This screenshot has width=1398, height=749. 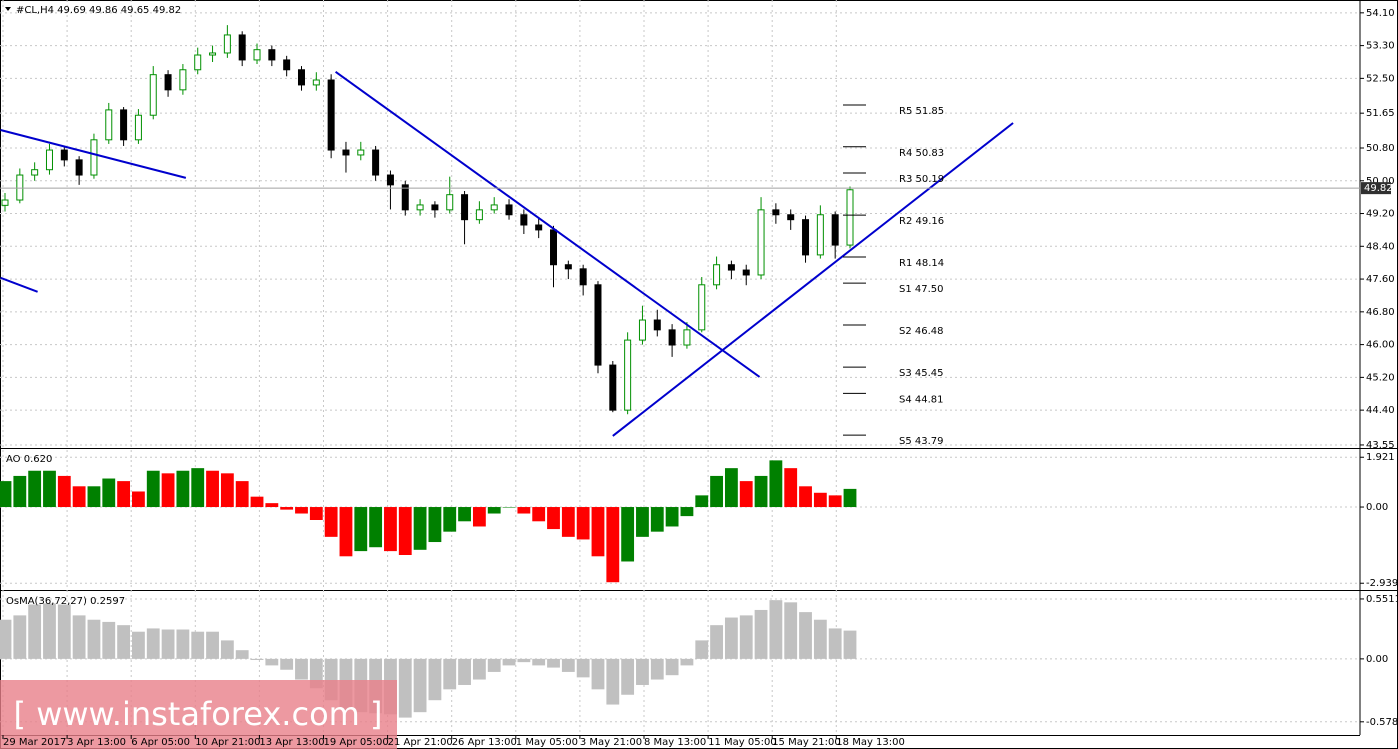 I want to click on ao-title: AO 0.620, so click(x=29, y=459).